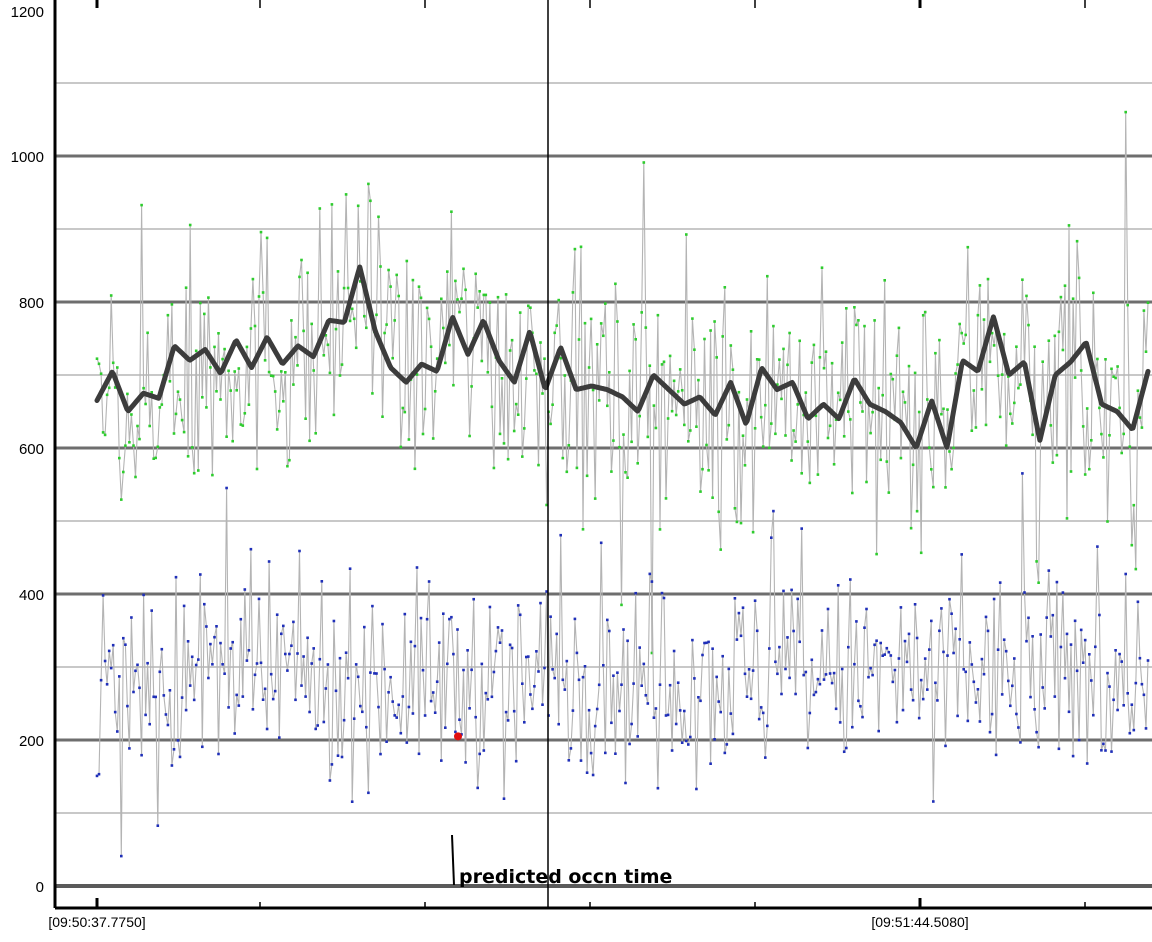 The image size is (1152, 942). What do you see at coordinates (40, 887) in the screenshot?
I see `y-tick-label: 0` at bounding box center [40, 887].